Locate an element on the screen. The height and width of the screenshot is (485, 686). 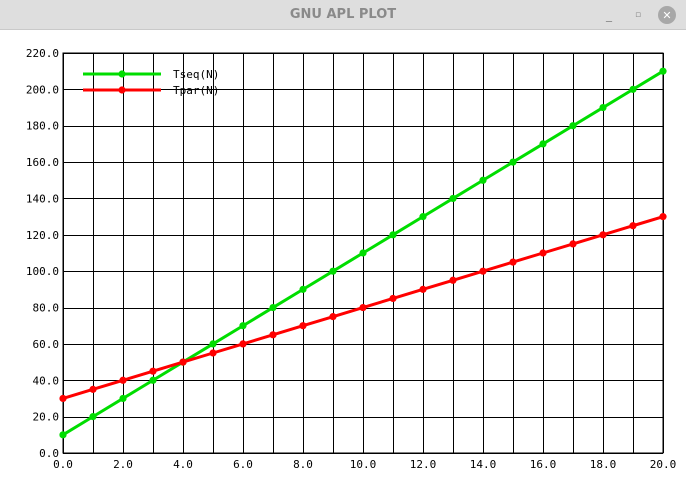
x-tick-label: 18.0 is located at coordinates (603, 464).